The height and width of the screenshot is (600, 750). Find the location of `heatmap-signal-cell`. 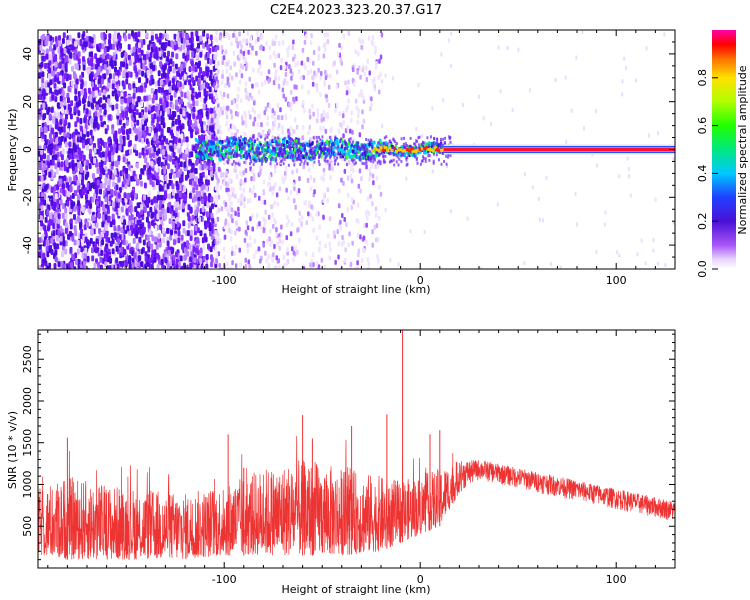

heatmap-signal-cell is located at coordinates (258, 148).